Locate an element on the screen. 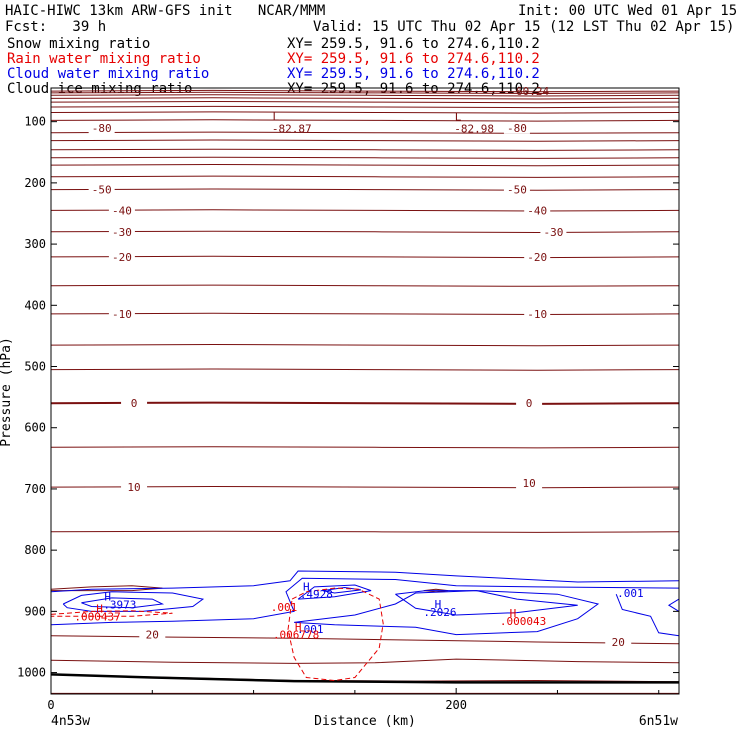 Image resolution: width=740 pixels, height=740 pixels. isotherm-label: -80 is located at coordinates (102, 128).